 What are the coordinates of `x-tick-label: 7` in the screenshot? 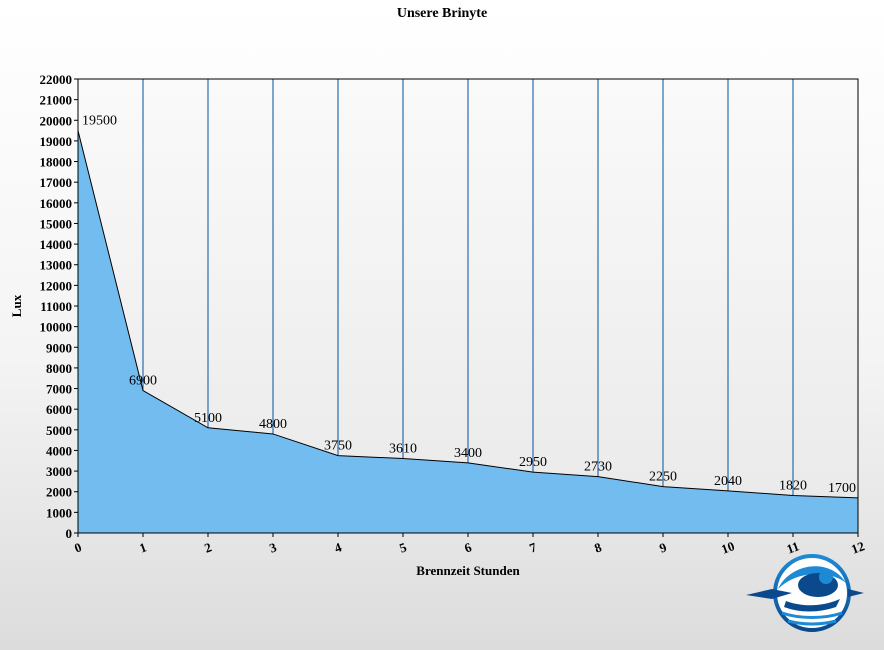 It's located at (533, 547).